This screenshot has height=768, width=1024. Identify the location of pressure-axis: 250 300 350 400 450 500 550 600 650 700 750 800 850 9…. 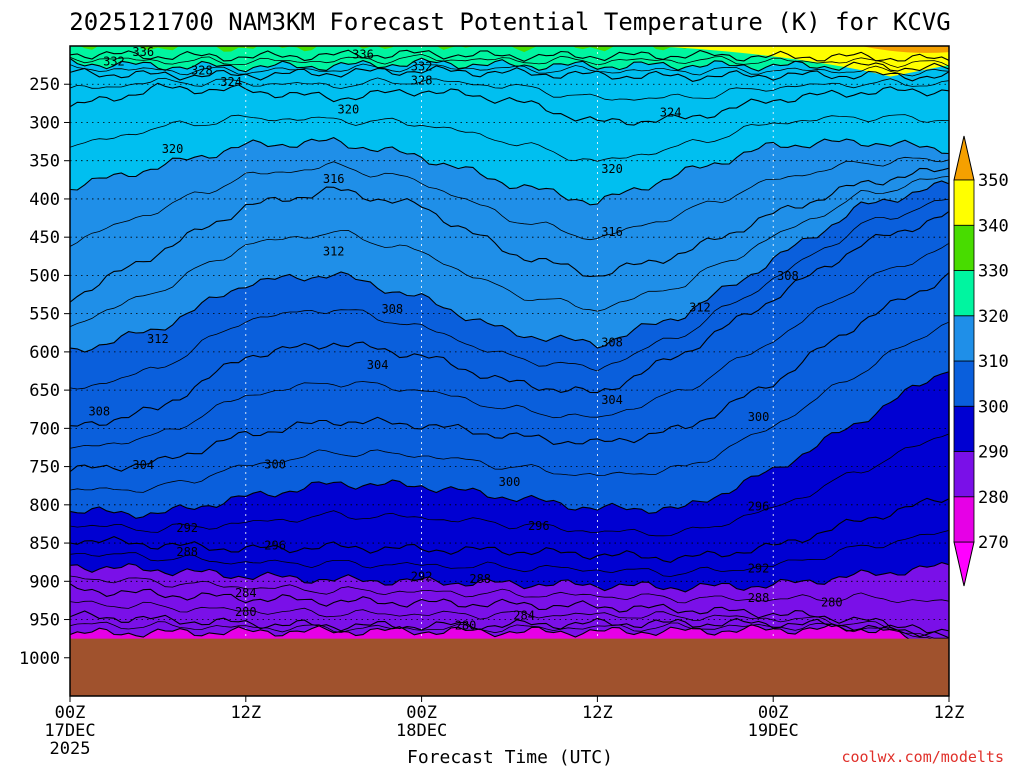
(44, 372).